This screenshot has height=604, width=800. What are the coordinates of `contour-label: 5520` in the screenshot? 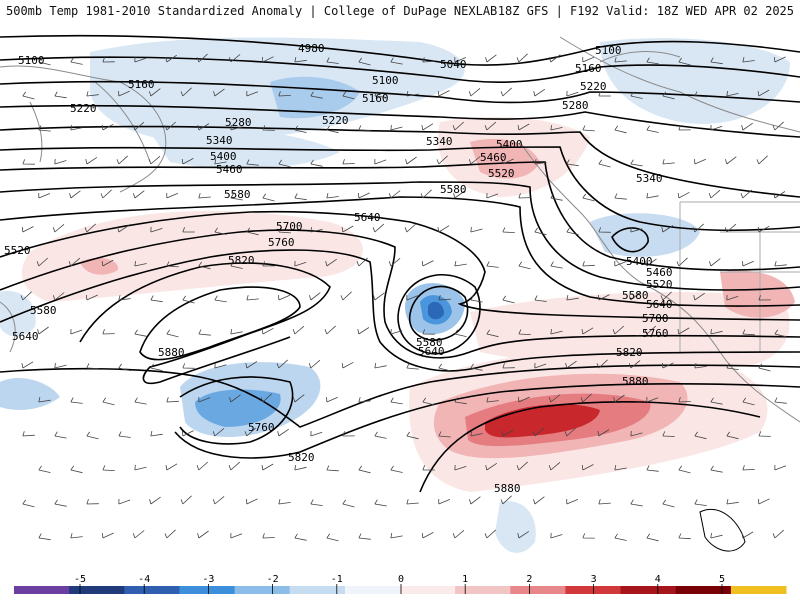 It's located at (501, 173).